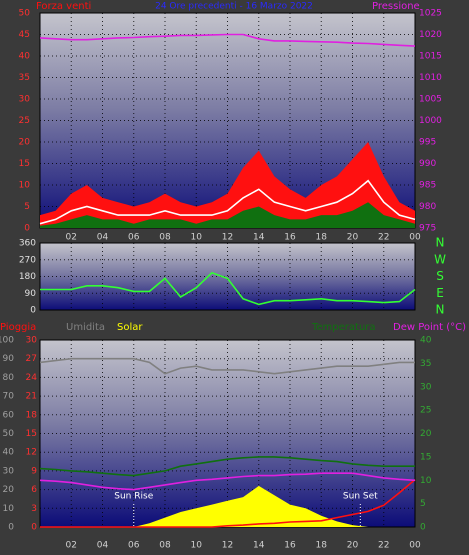 This screenshot has height=555, width=469. I want to click on y3-tick-label: 12, so click(31, 453).